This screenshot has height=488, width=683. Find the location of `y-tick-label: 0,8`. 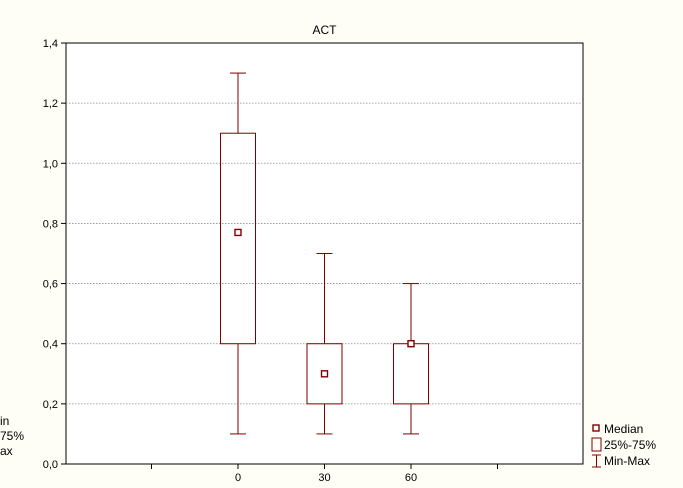

y-tick-label: 0,8 is located at coordinates (50, 224).